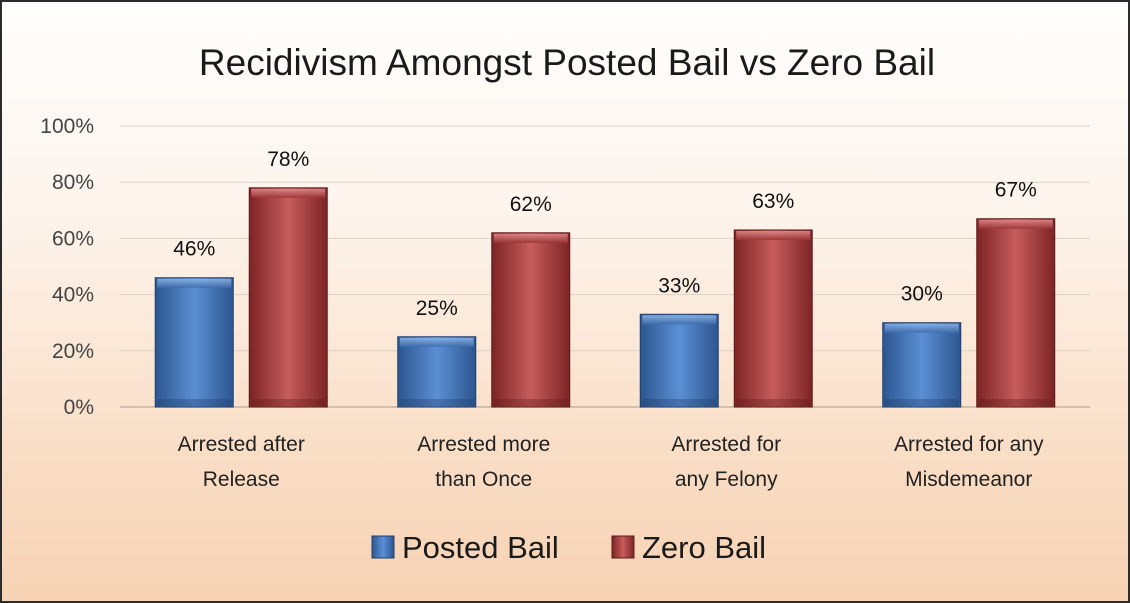 The width and height of the screenshot is (1130, 603). What do you see at coordinates (73, 295) in the screenshot?
I see `y-tick-label: 40%` at bounding box center [73, 295].